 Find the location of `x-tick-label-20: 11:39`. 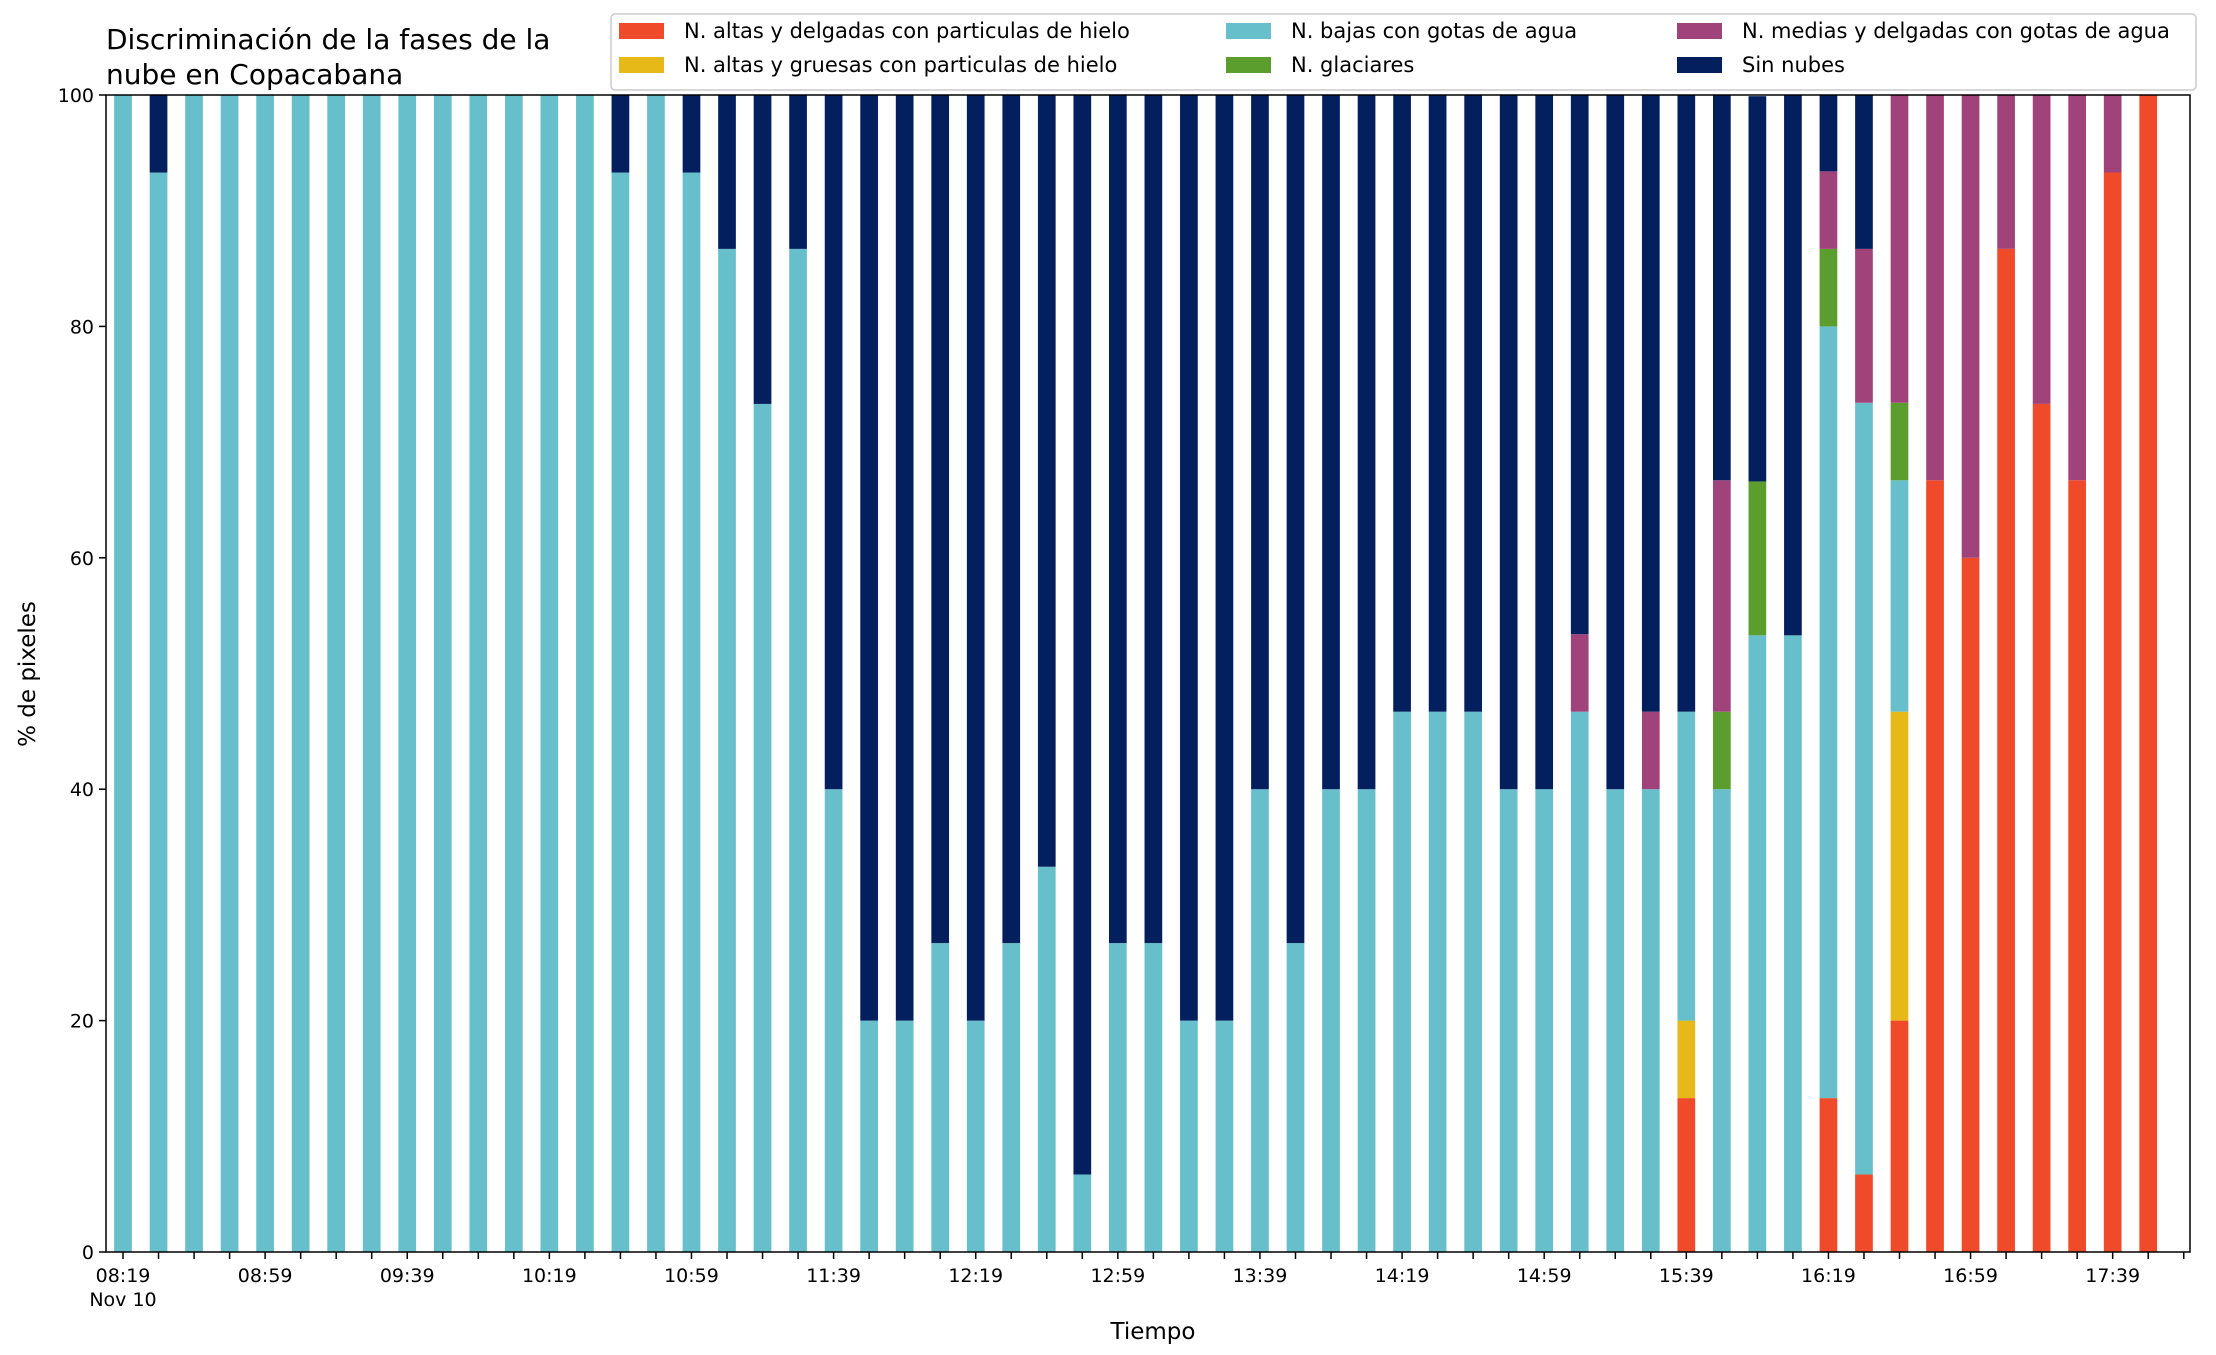

x-tick-label-20: 11:39 is located at coordinates (833, 1276).